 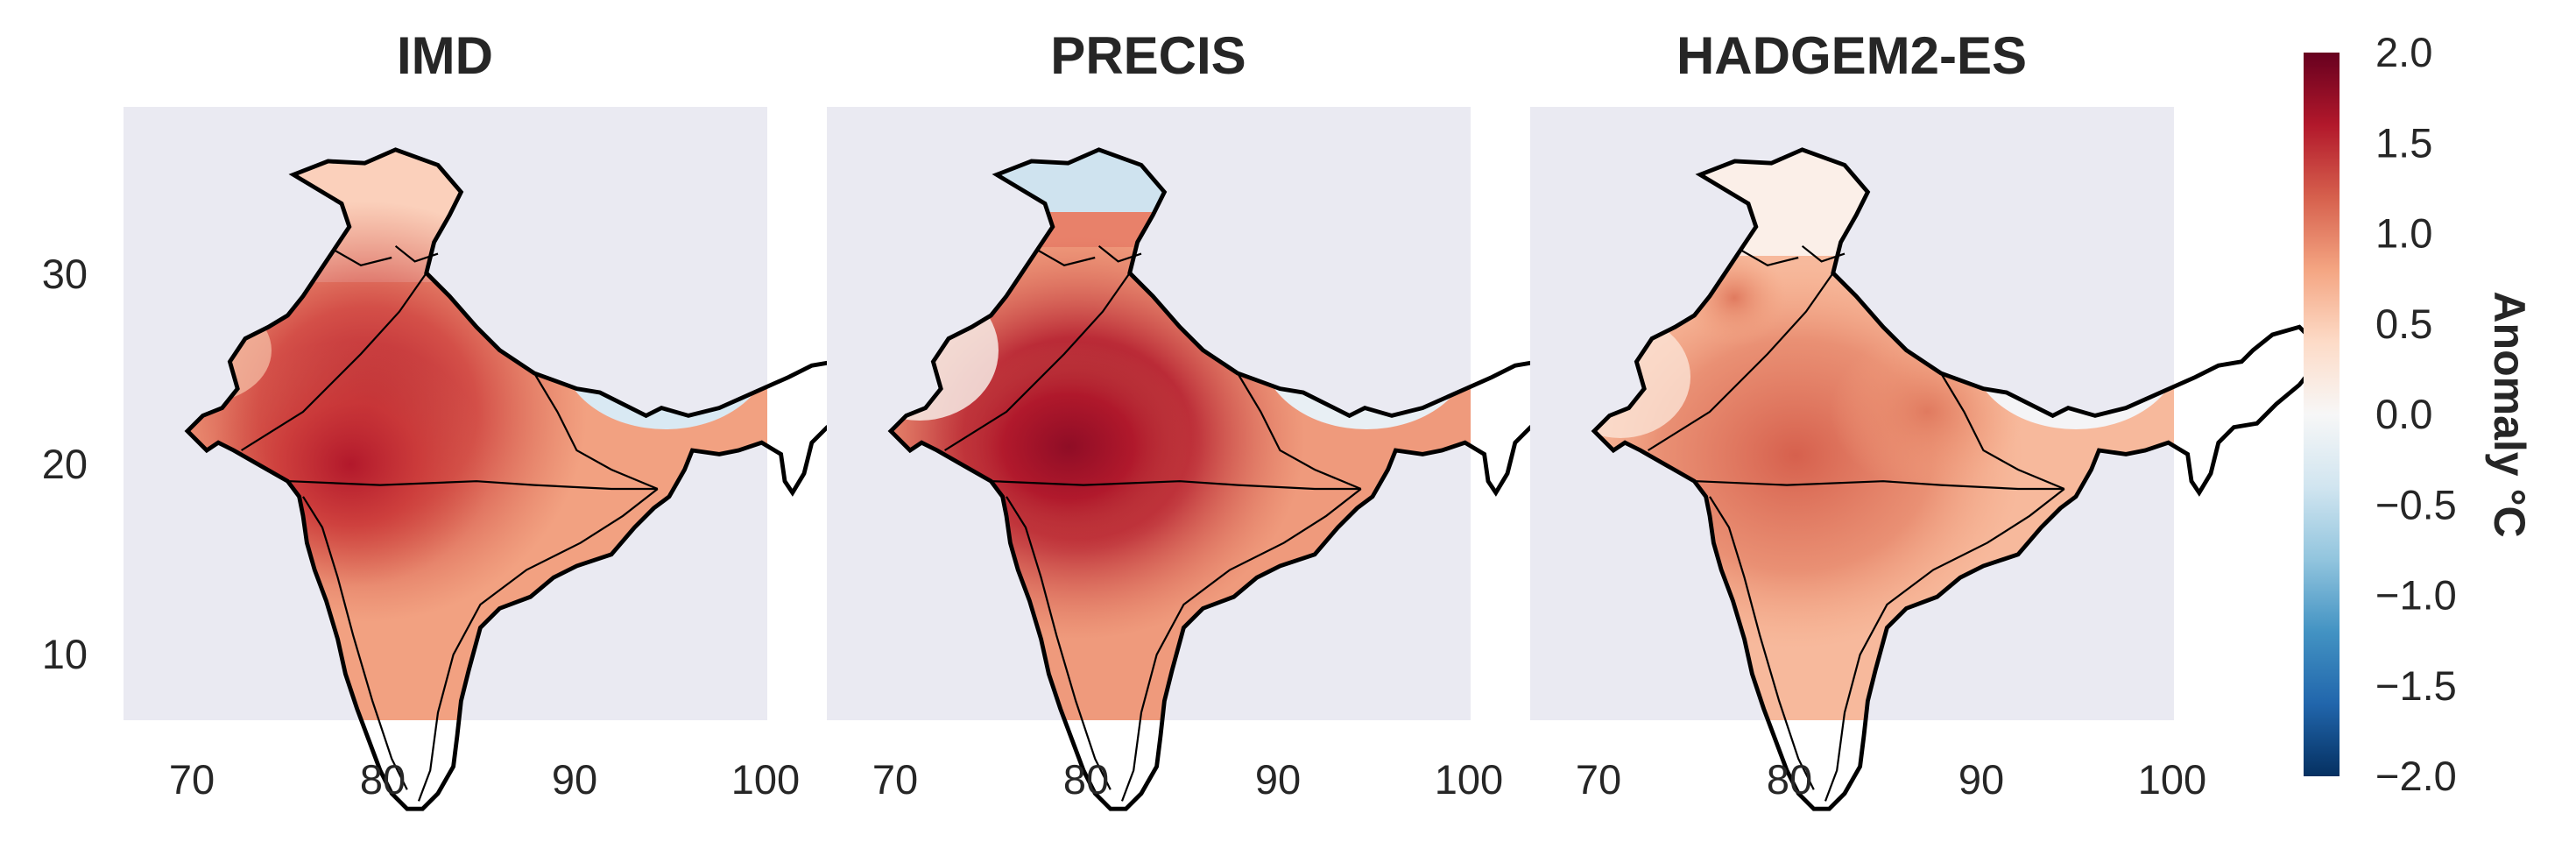 What do you see at coordinates (2322, 414) in the screenshot?
I see `colorbar-gradient` at bounding box center [2322, 414].